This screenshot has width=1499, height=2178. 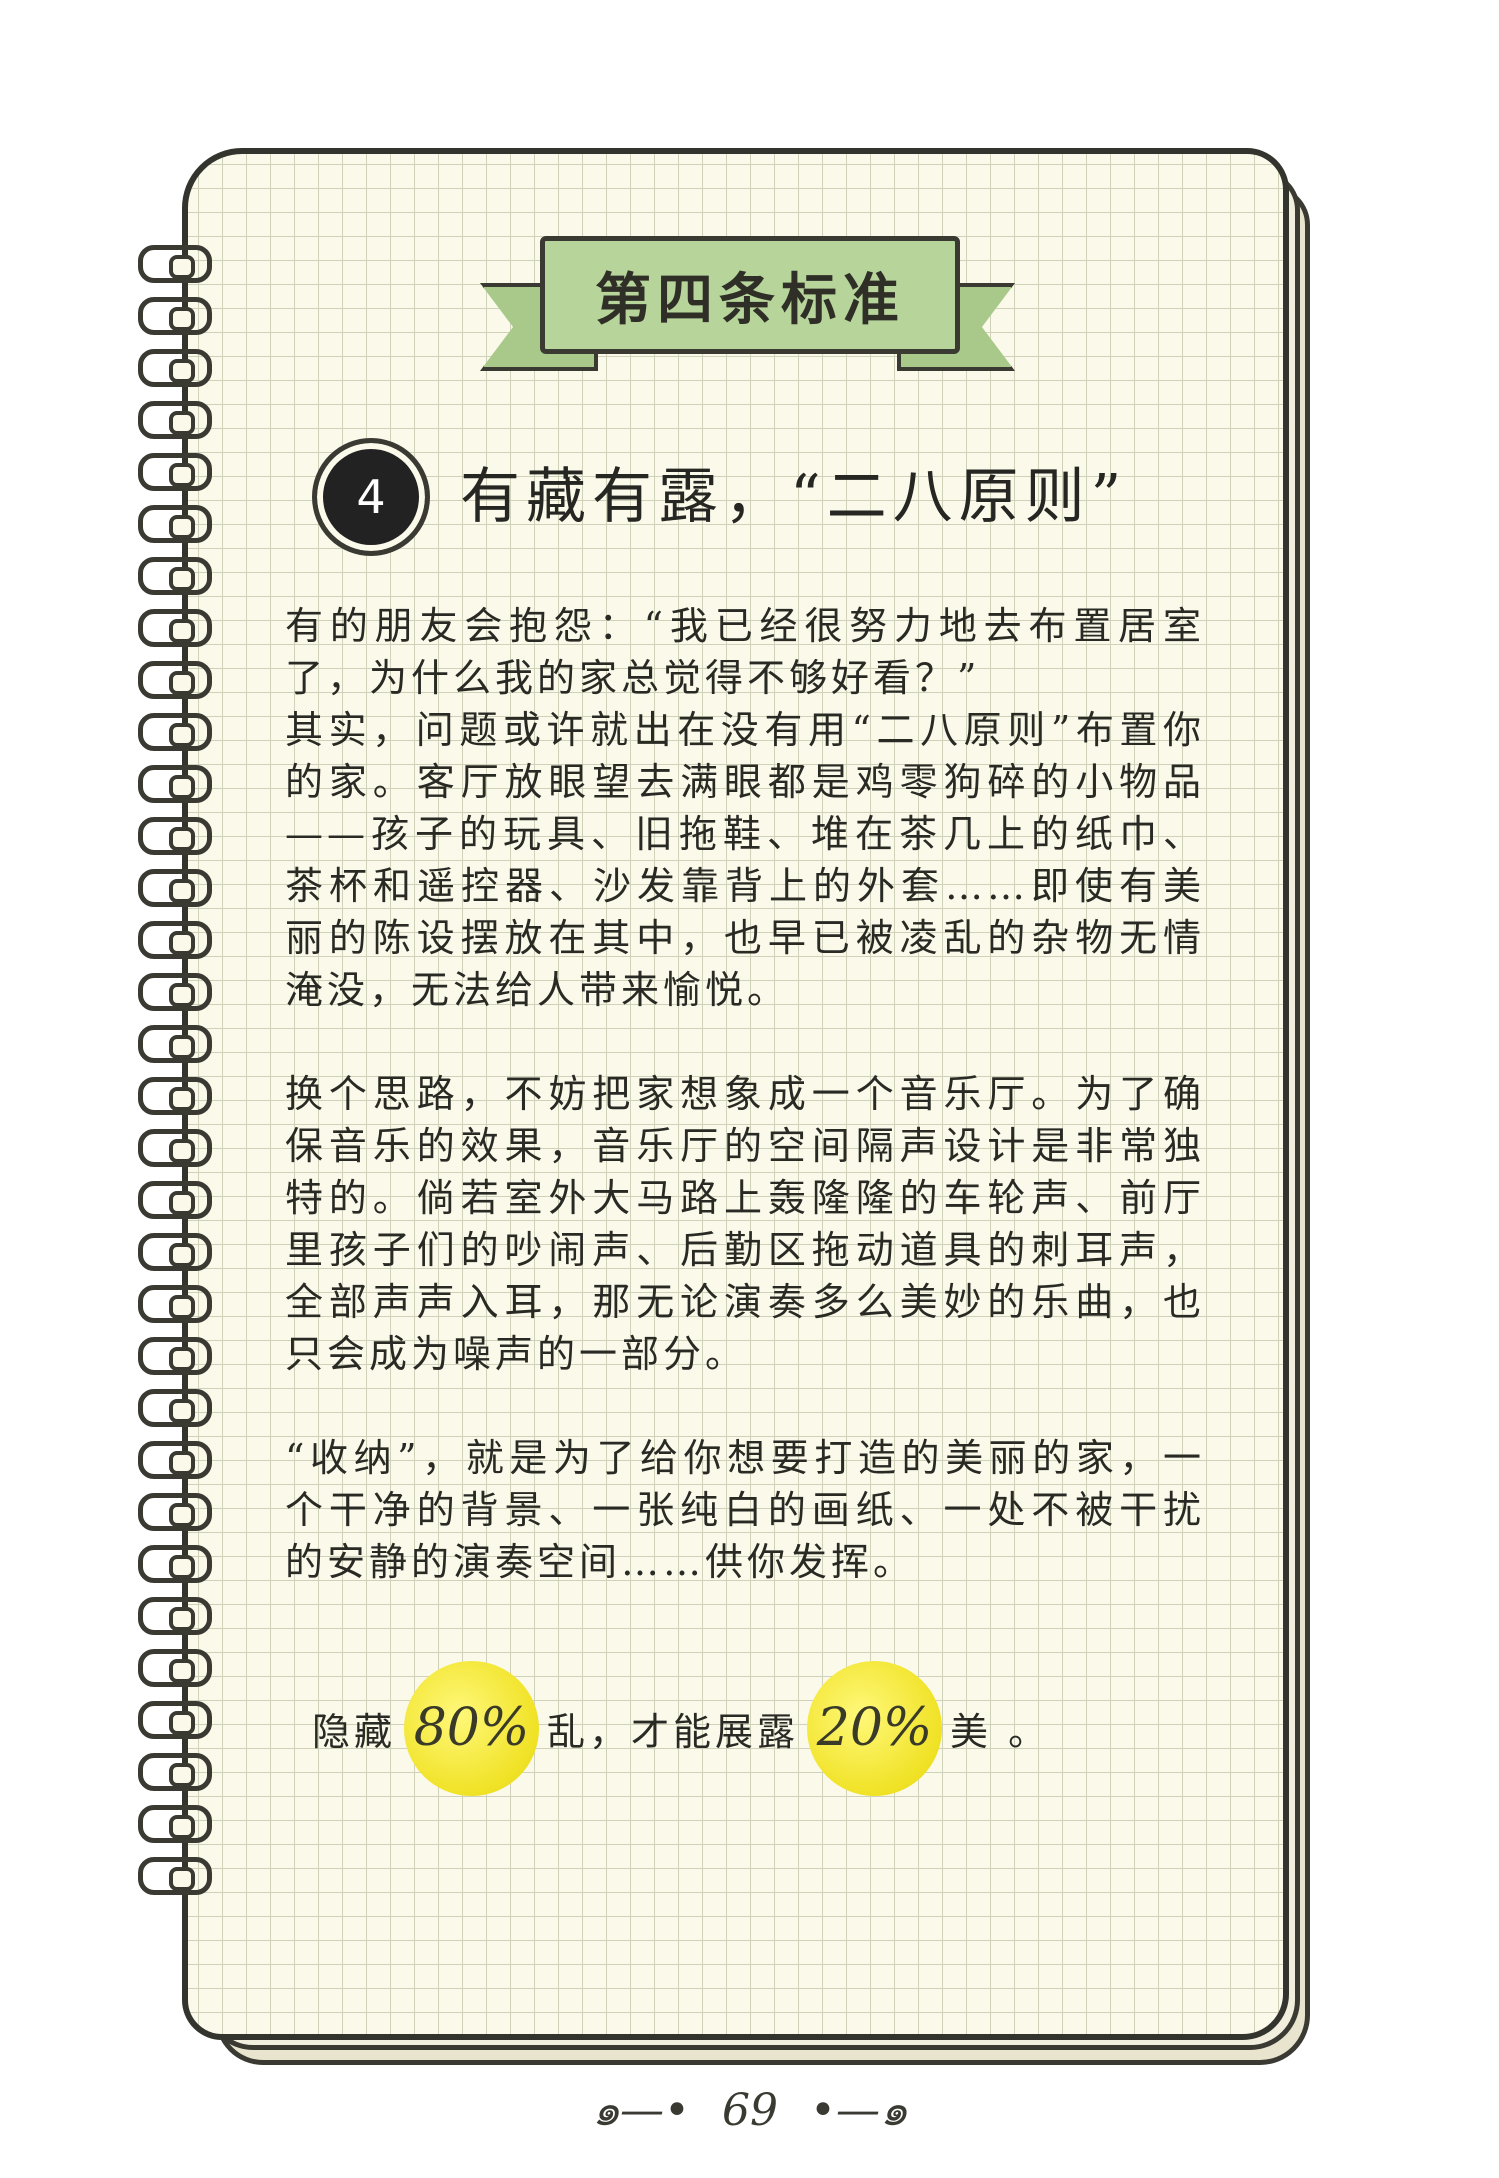 What do you see at coordinates (641, 2110) in the screenshot?
I see `flourish-left-icon: ๑—•` at bounding box center [641, 2110].